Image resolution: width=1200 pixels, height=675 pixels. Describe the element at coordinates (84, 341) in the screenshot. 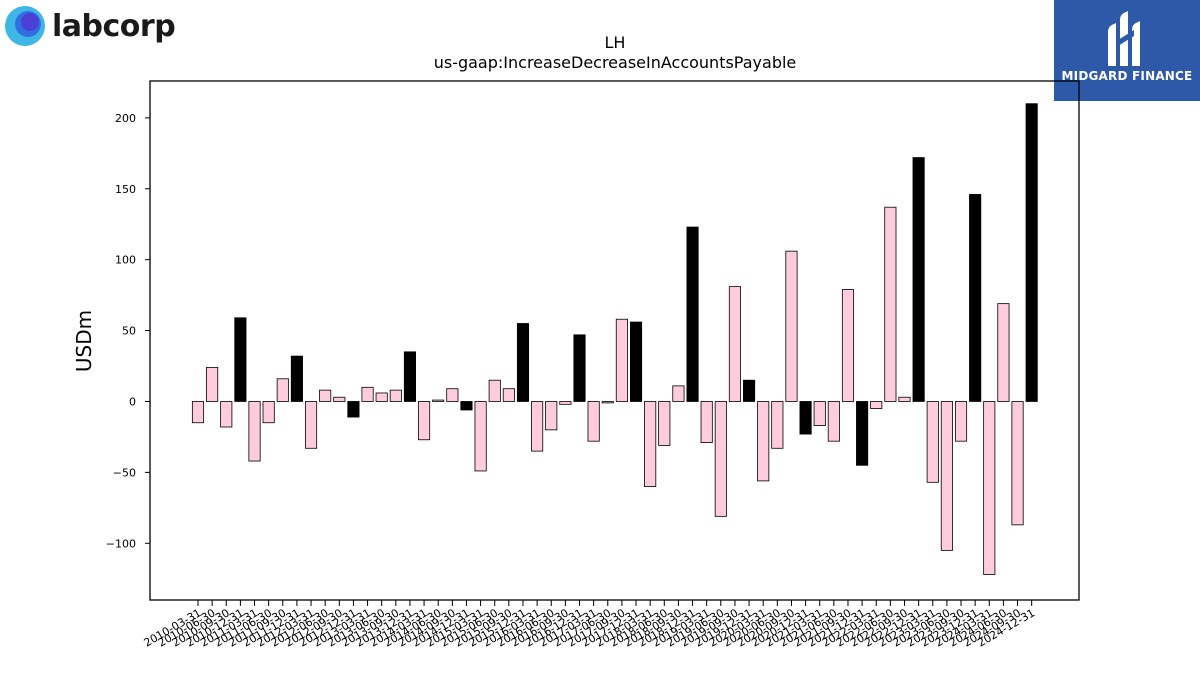

I see `y-axis-label: USDm` at that location.